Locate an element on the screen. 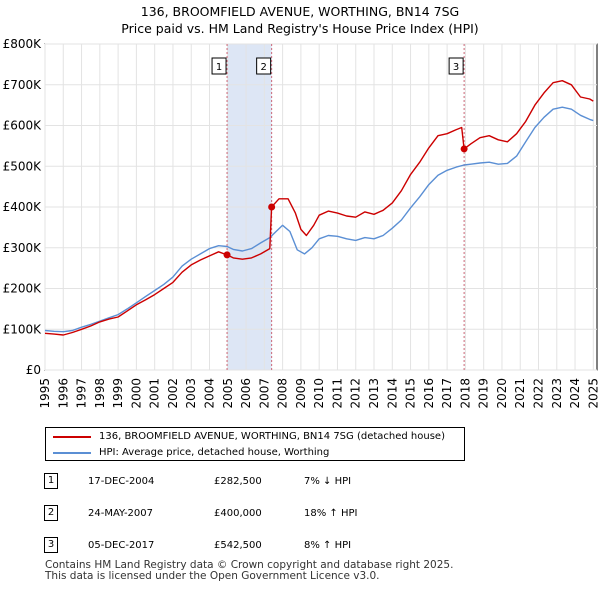 This screenshot has width=600, height=590. legend-swatch-property is located at coordinates (72, 437).